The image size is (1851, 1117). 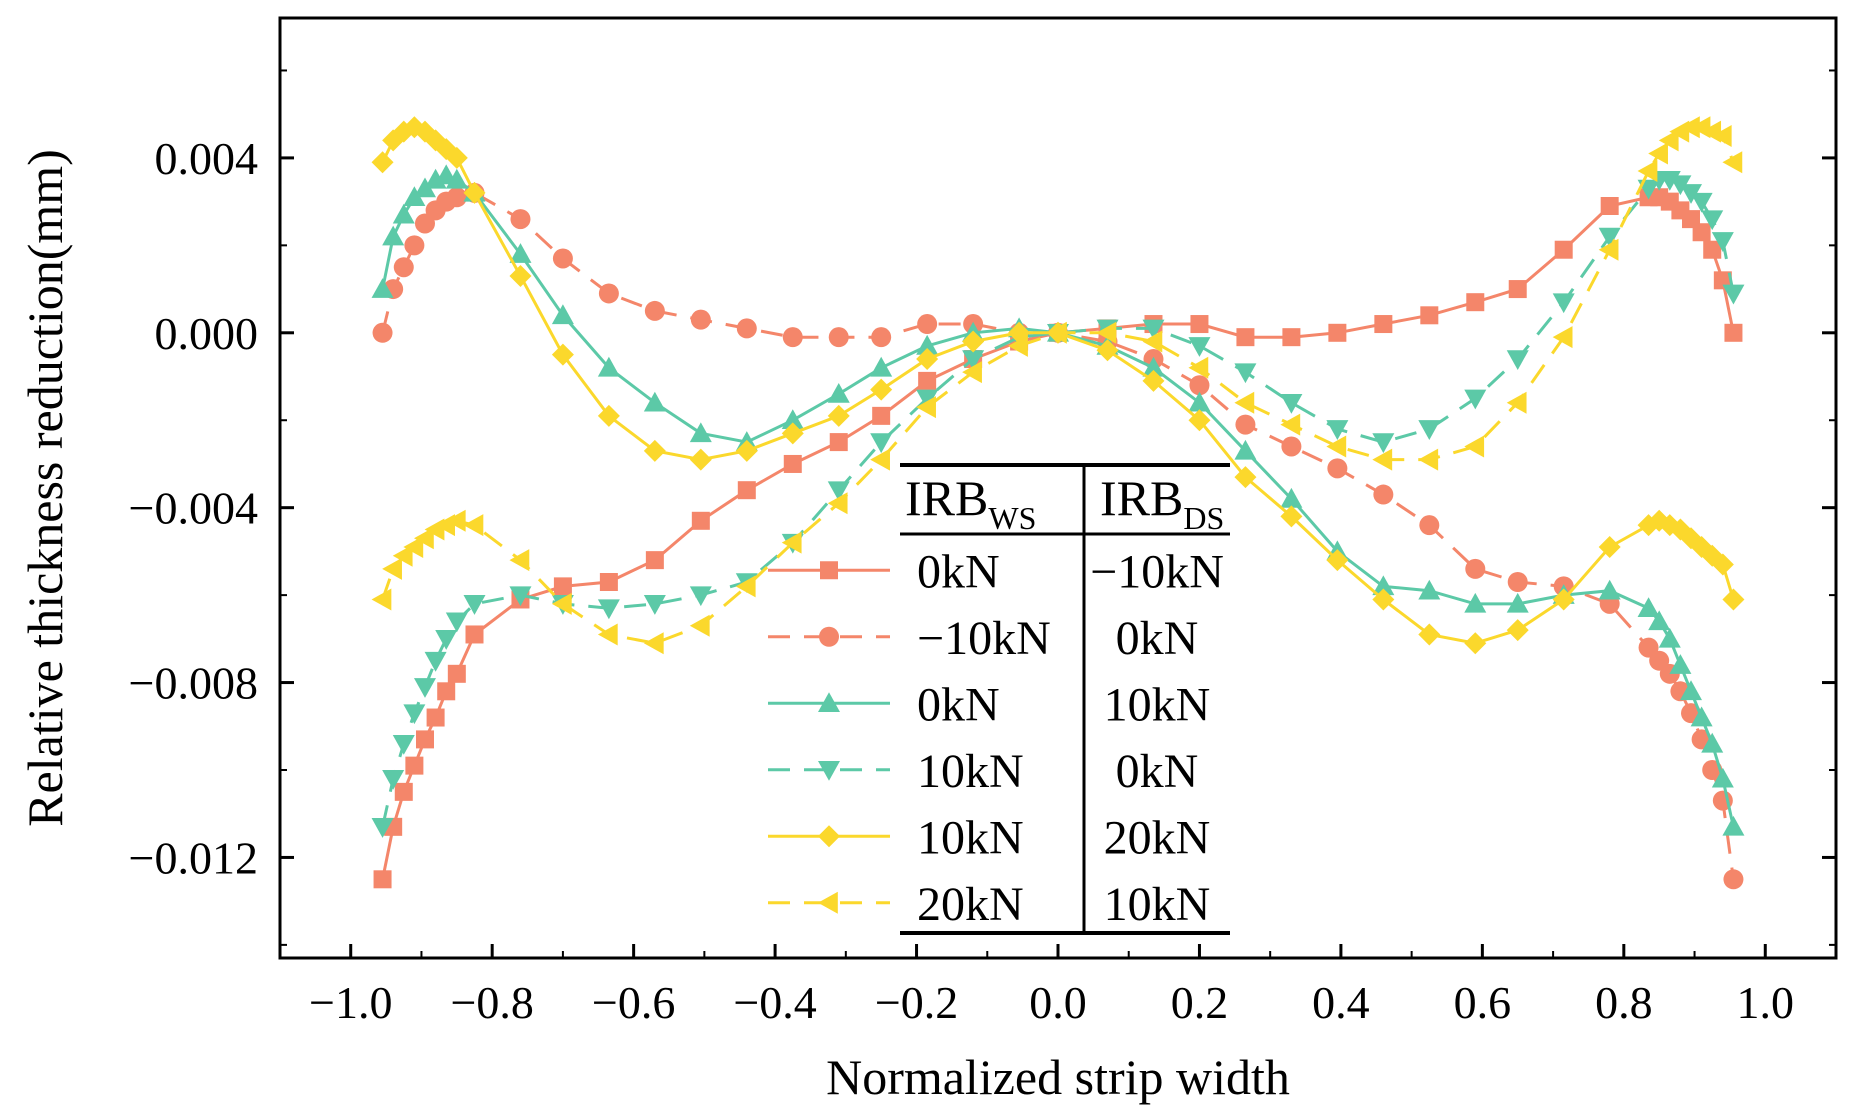 What do you see at coordinates (1058, 1002) in the screenshot?
I see `x-tick-label: 0.0` at bounding box center [1058, 1002].